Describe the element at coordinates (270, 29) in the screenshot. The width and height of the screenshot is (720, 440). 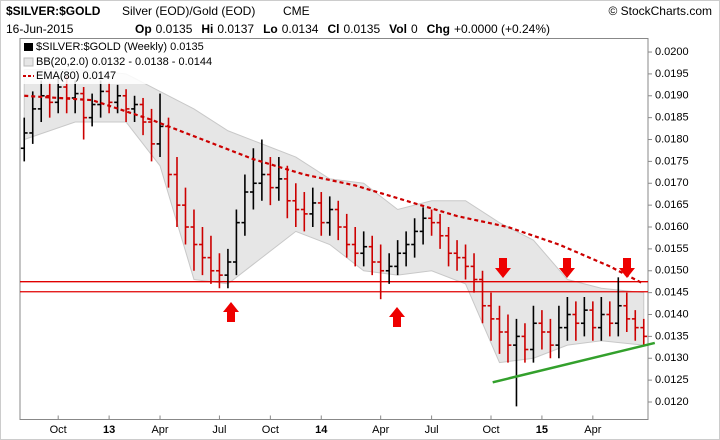
I see `quote-label: Lo` at that location.